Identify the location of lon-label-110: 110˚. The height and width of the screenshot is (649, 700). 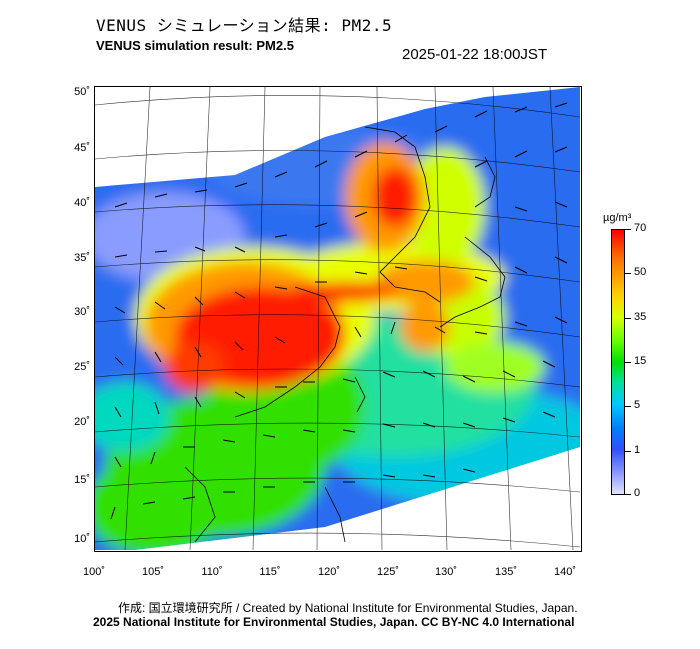
(212, 572).